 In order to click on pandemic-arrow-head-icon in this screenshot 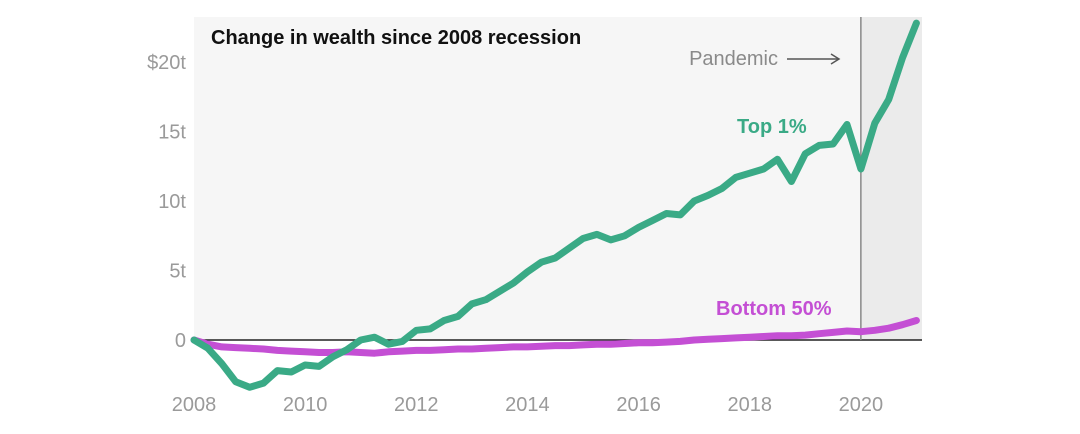, I will do `click(835, 59)`.